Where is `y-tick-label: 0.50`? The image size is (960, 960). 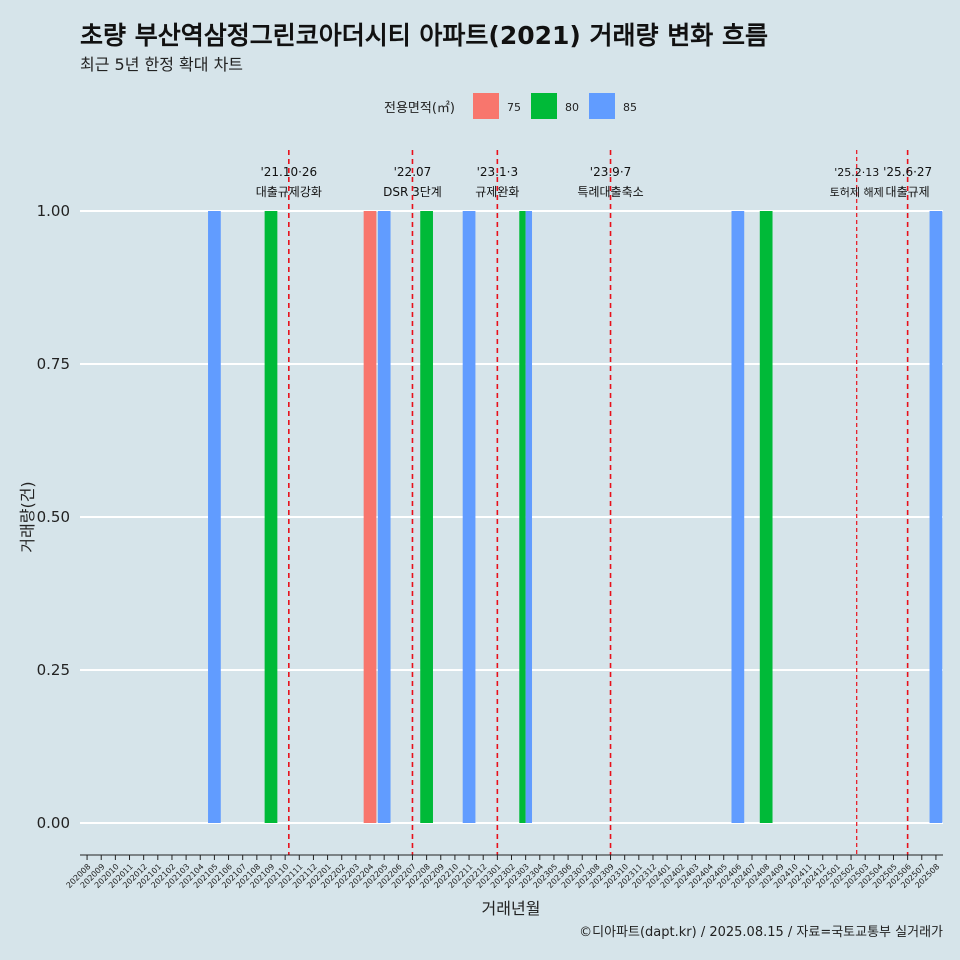
y-tick-label: 0.50 is located at coordinates (53, 517).